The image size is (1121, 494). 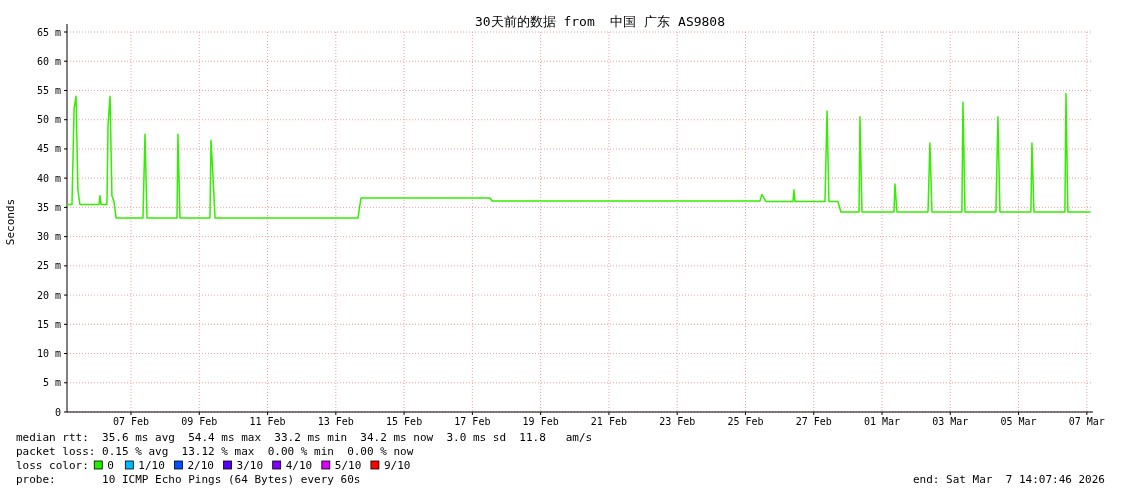 I want to click on y-tick-label: 50 m, so click(x=48, y=120).